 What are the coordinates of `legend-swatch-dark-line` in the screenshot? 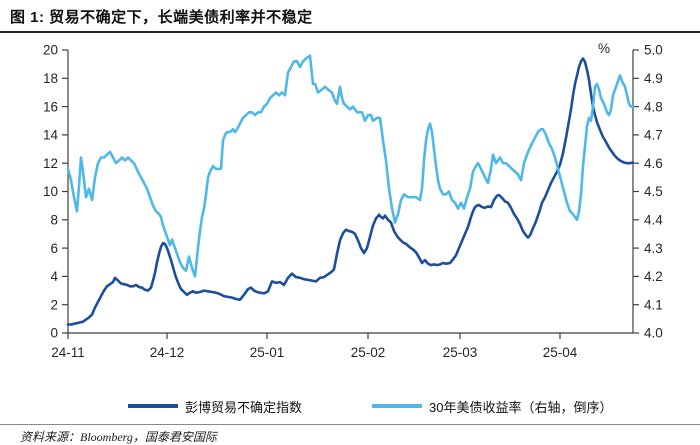 It's located at (153, 406).